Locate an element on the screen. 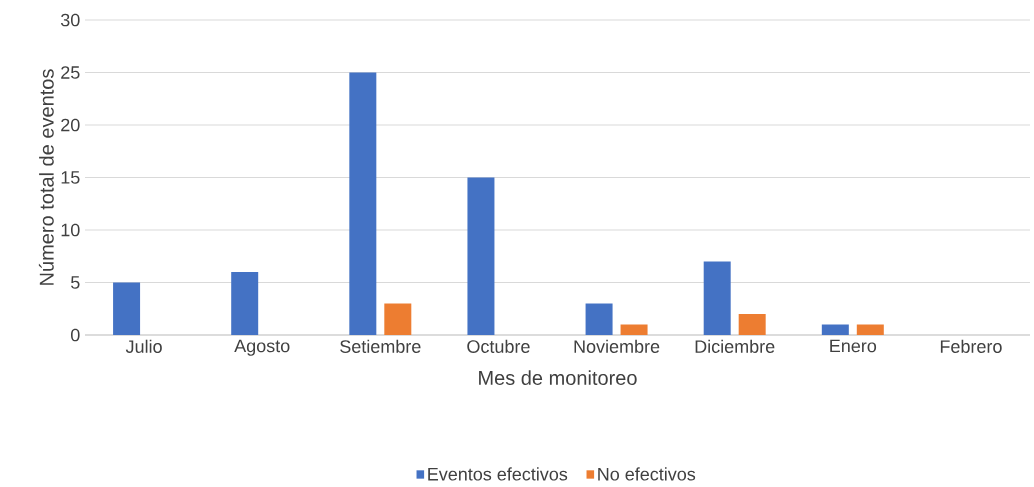 The image size is (1034, 487). y-tick-label: 10 is located at coordinates (70, 230).